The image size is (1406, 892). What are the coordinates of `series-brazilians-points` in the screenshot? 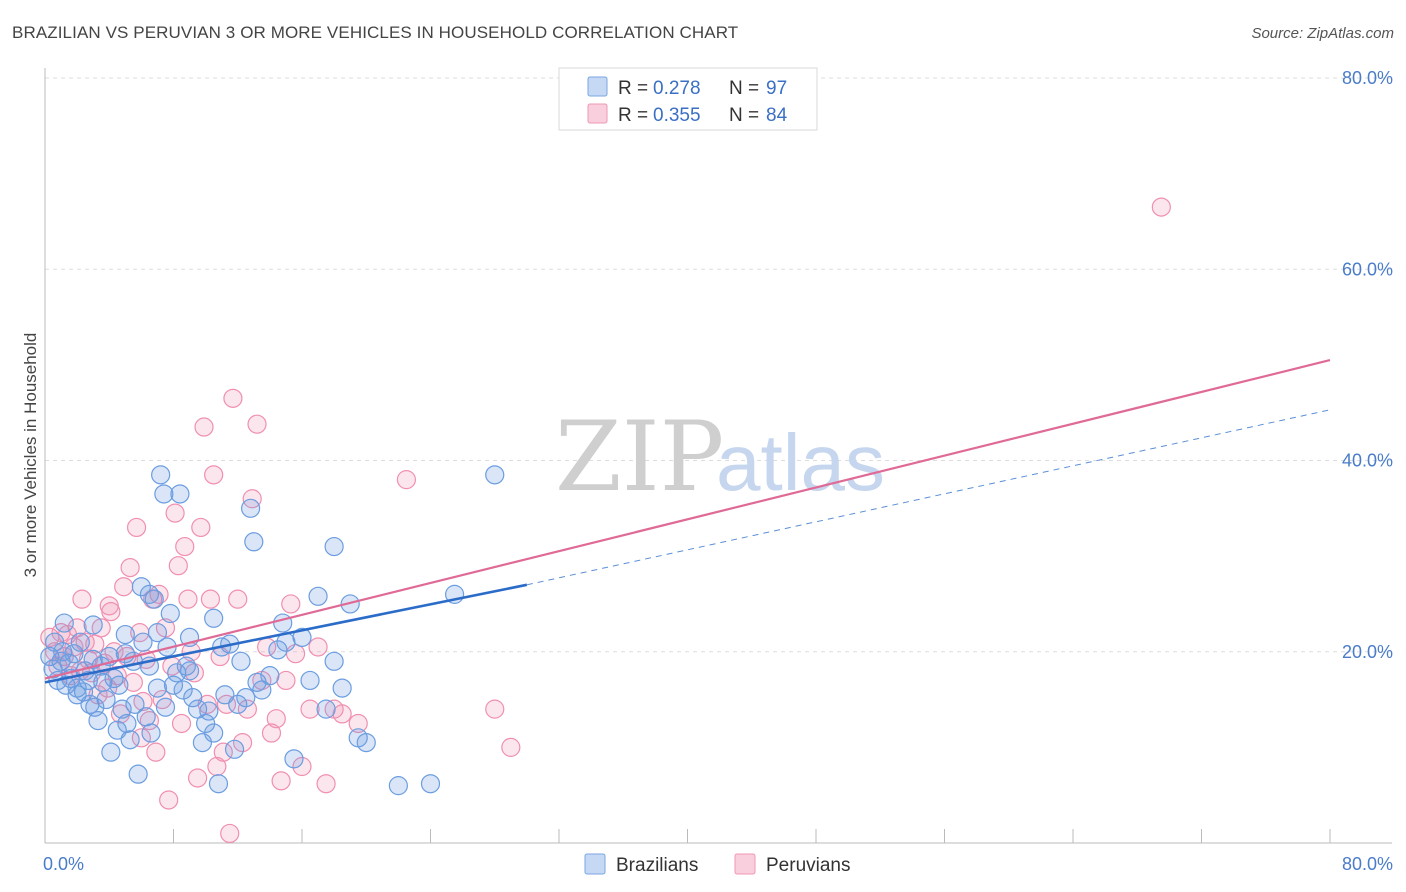 It's located at (272, 630).